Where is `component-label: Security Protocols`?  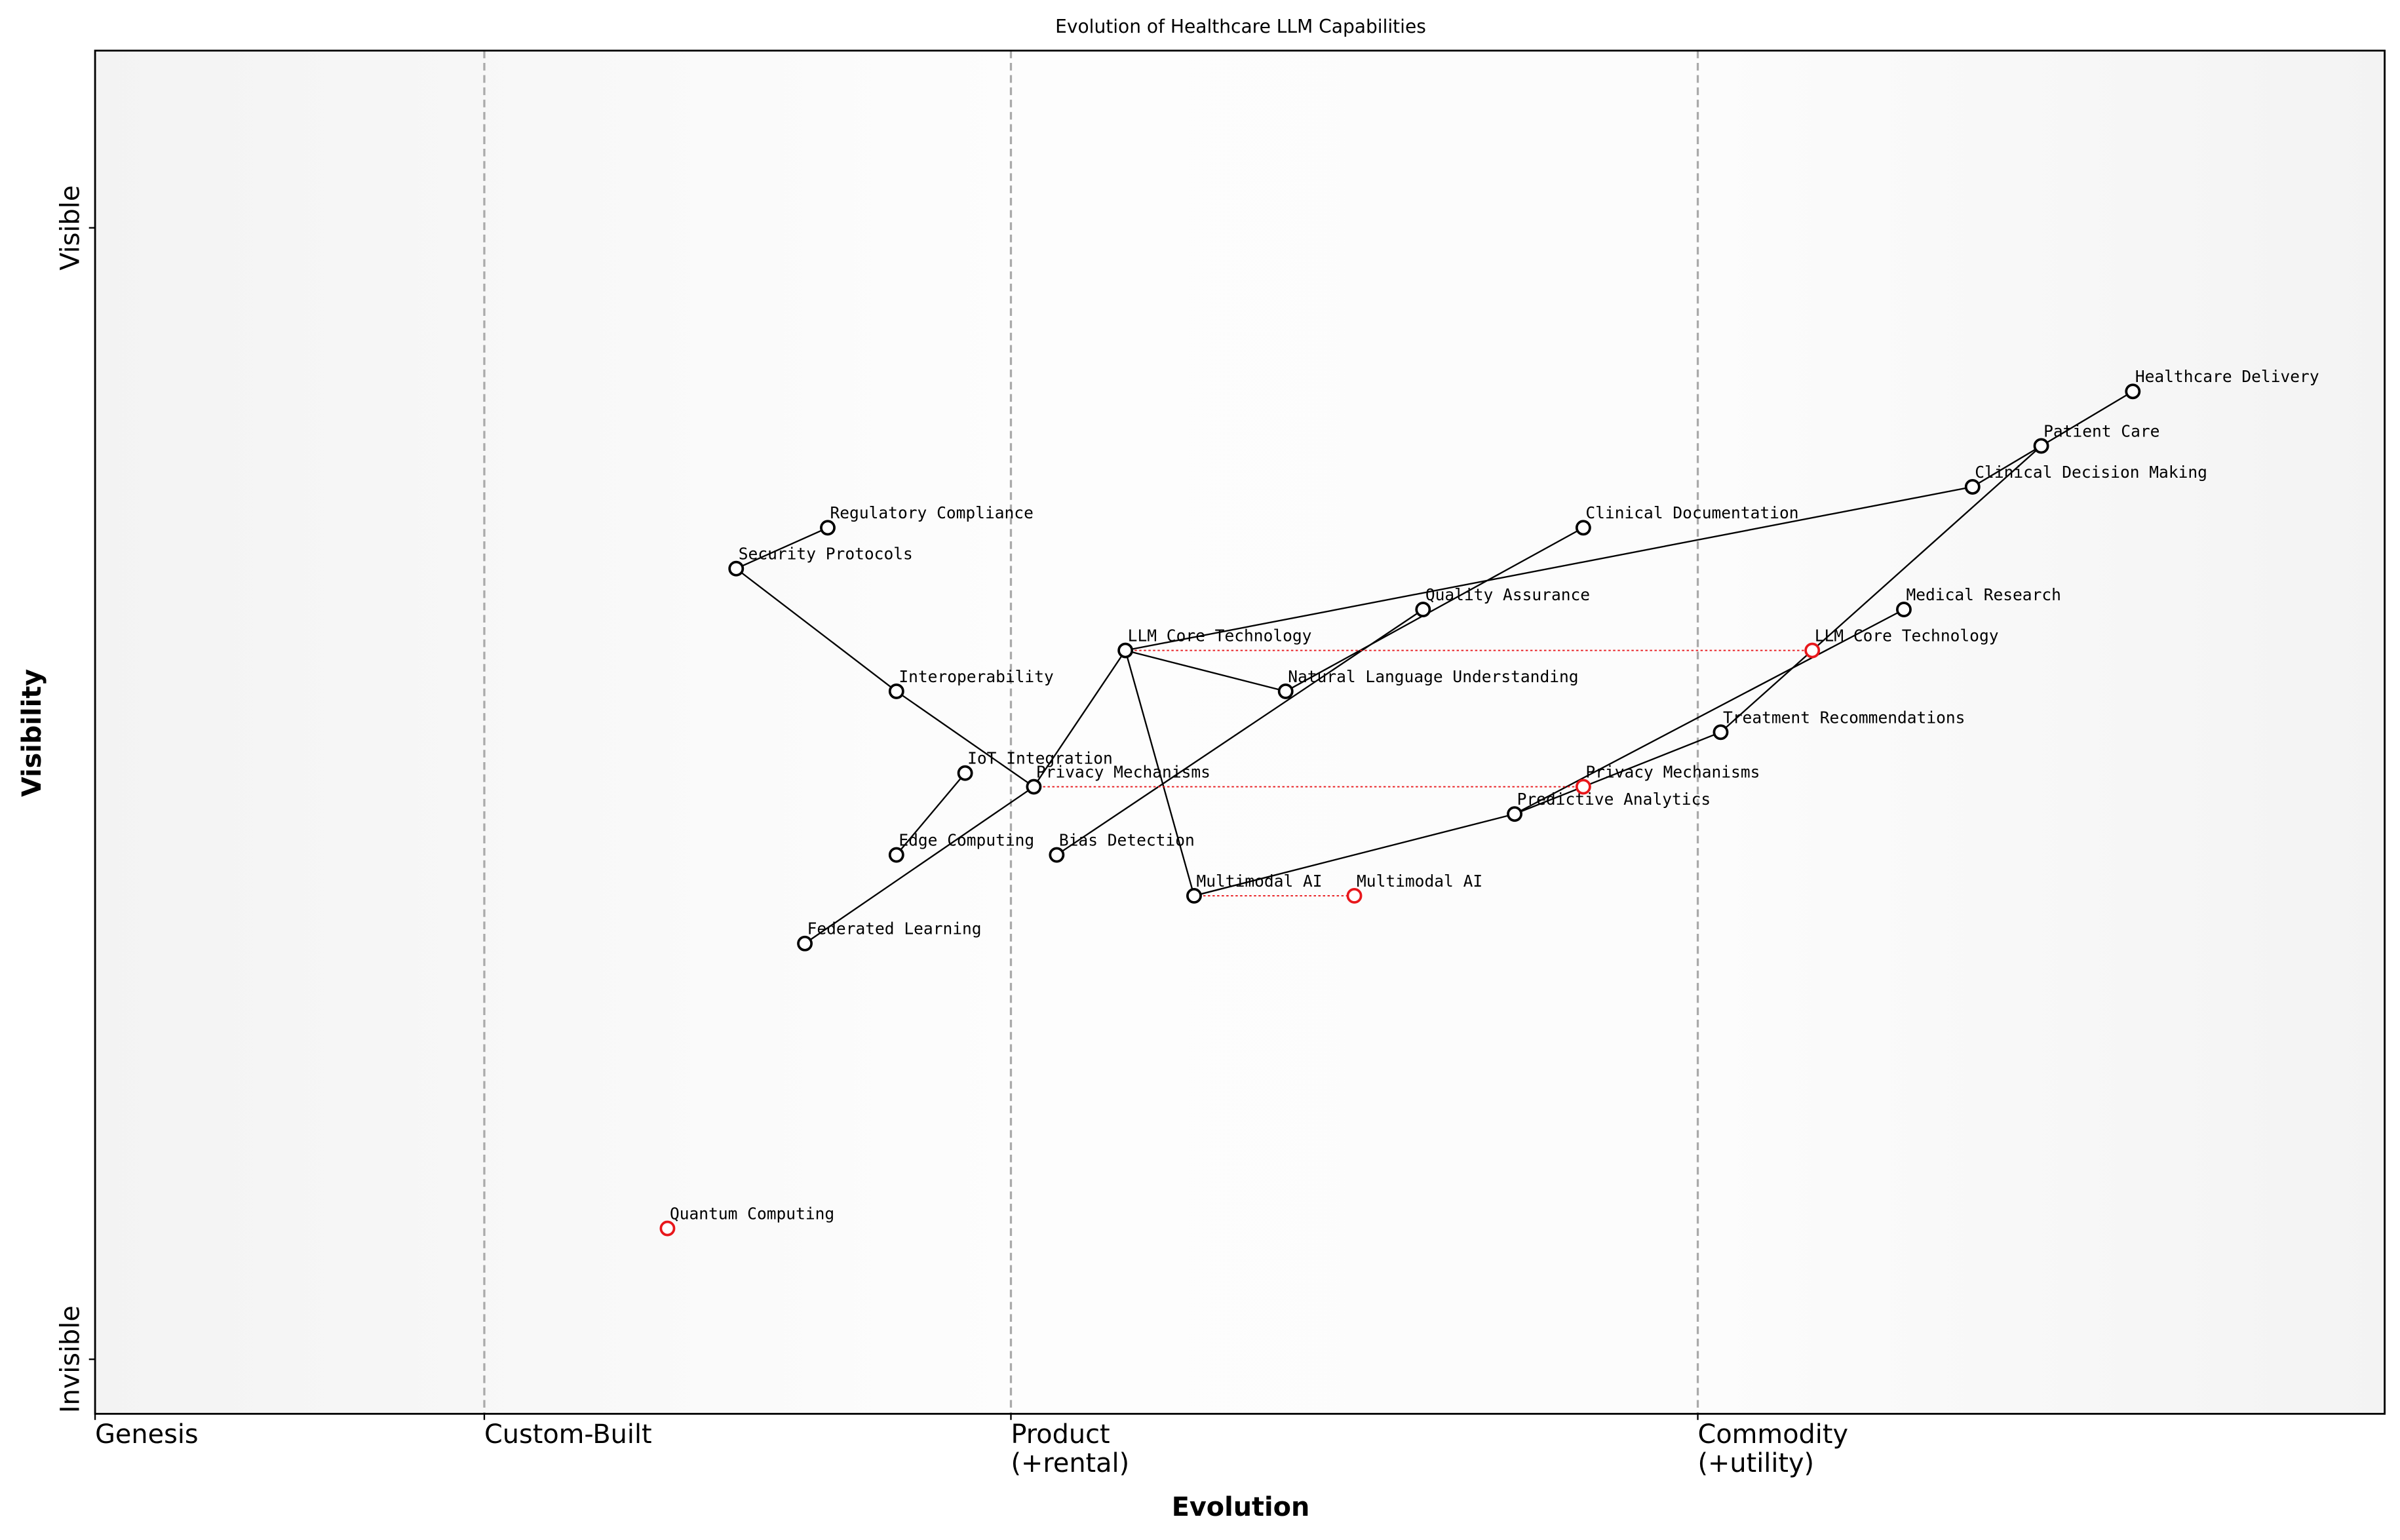
component-label: Security Protocols is located at coordinates (826, 554).